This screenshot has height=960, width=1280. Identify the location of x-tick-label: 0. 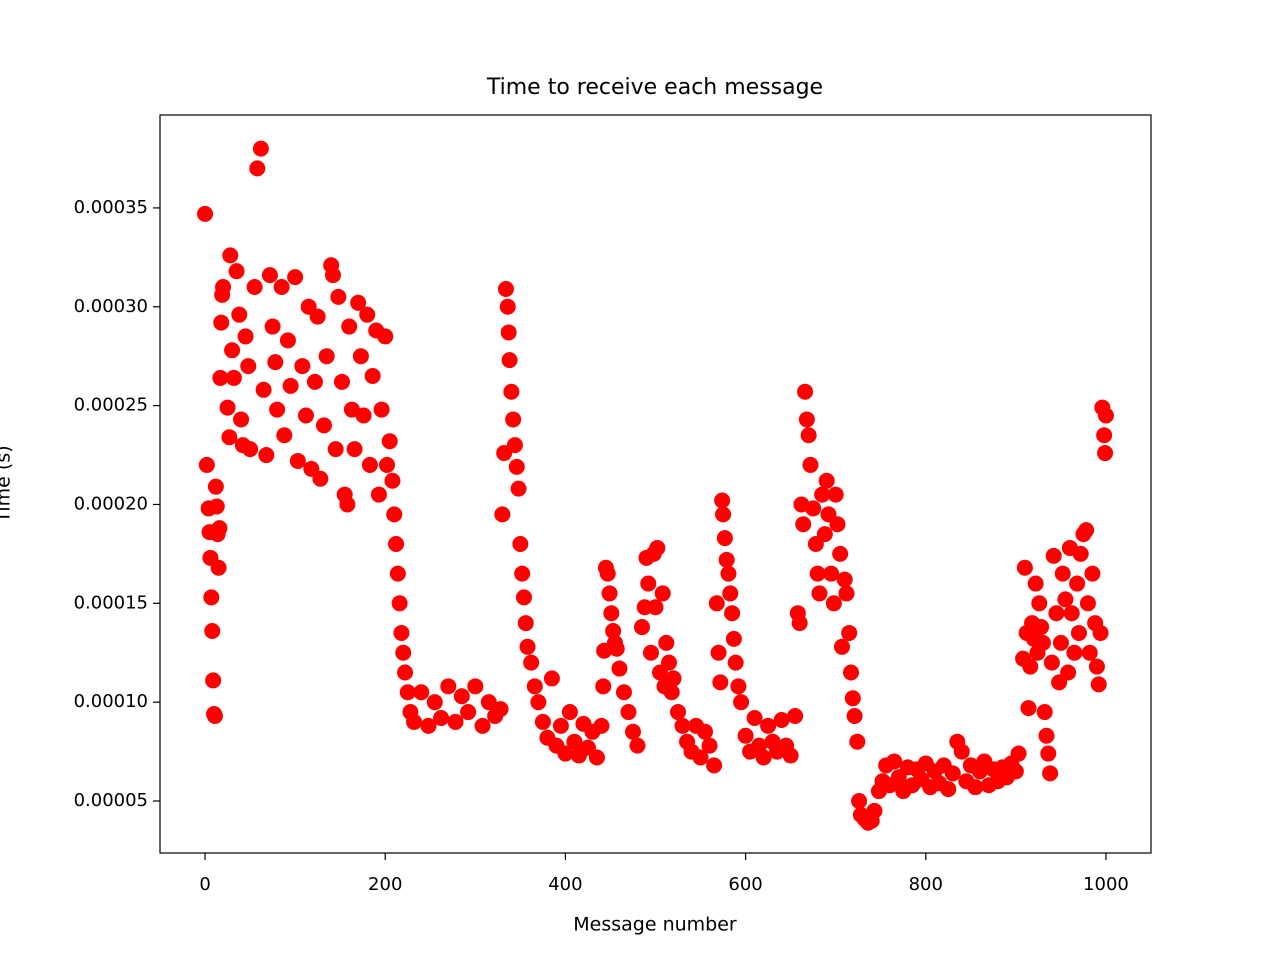
(204, 884).